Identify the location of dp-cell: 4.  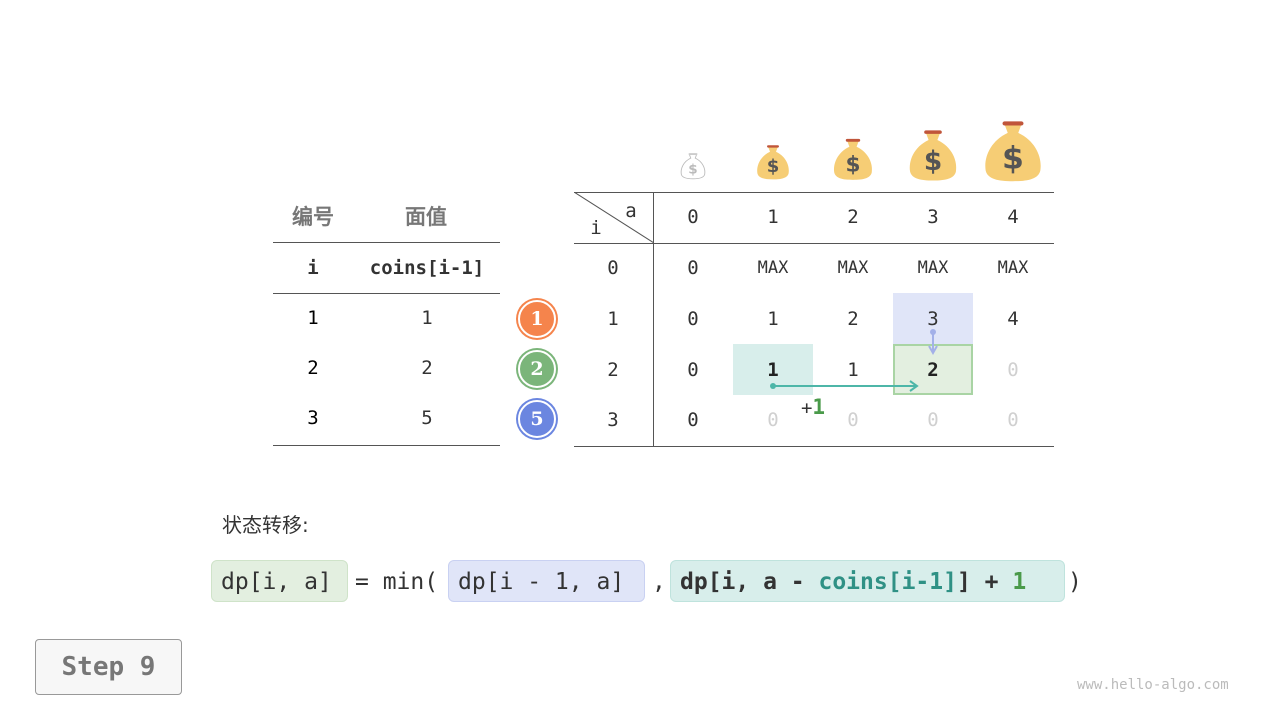
(1013, 319).